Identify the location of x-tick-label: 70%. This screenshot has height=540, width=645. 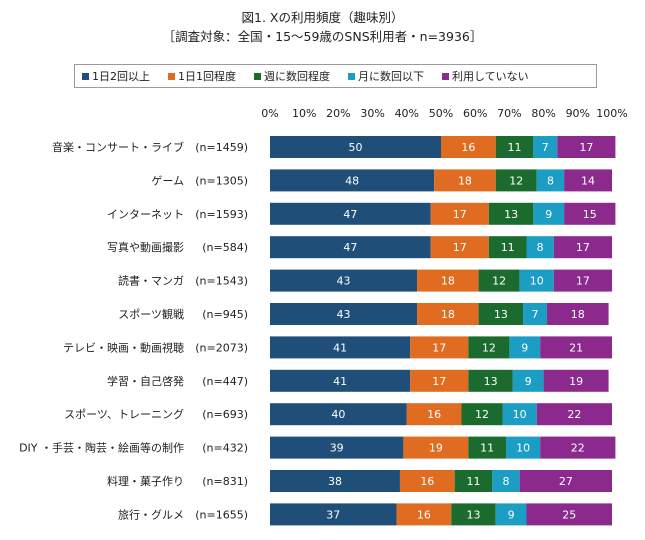
(509, 113).